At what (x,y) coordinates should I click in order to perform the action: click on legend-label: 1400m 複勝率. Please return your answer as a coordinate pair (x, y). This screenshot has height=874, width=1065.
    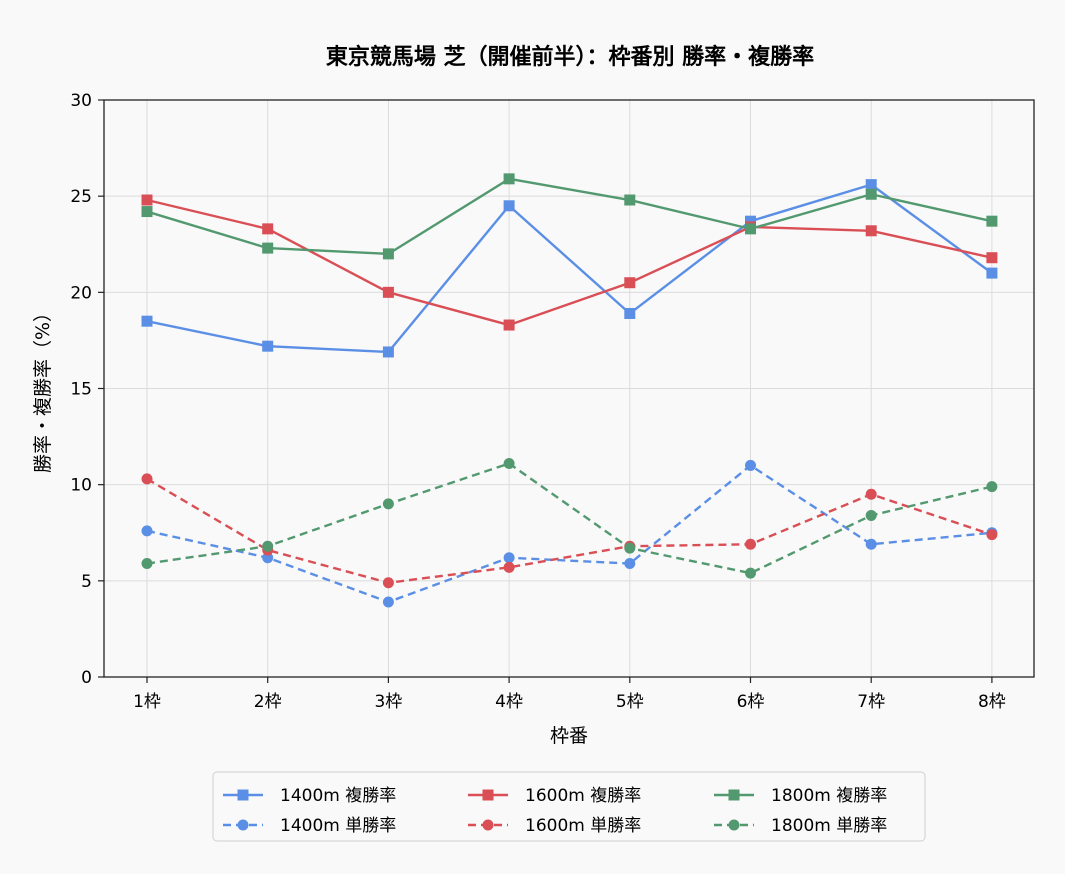
    Looking at the image, I should click on (338, 796).